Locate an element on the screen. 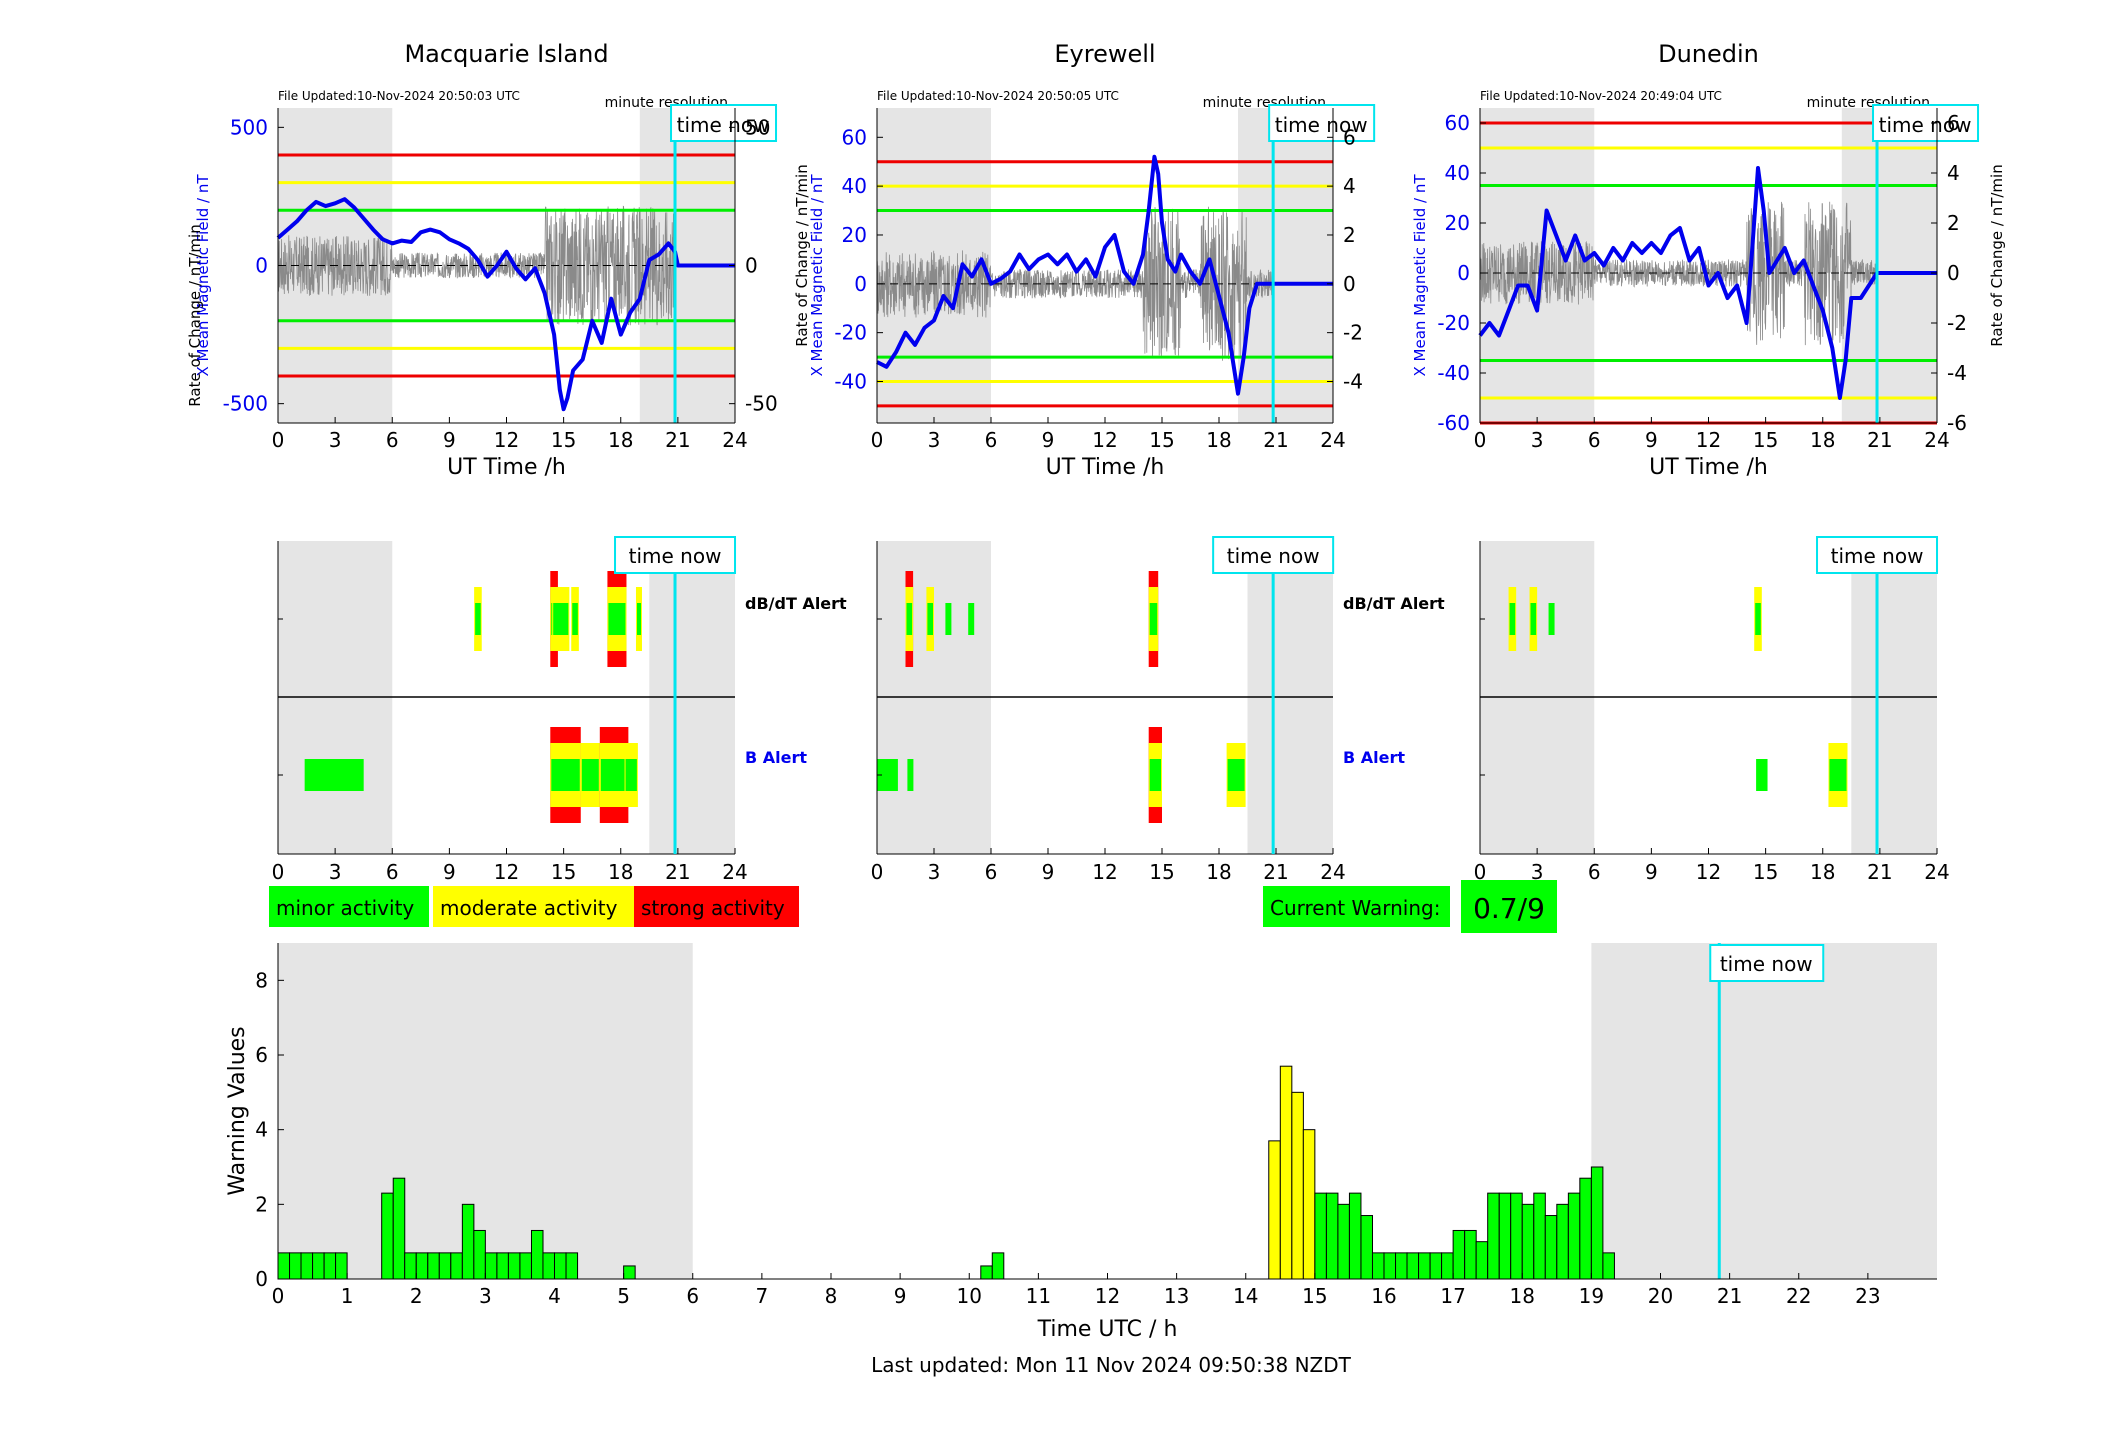 This screenshot has height=1437, width=2117. y-tick-label: 60 is located at coordinates (854, 137).